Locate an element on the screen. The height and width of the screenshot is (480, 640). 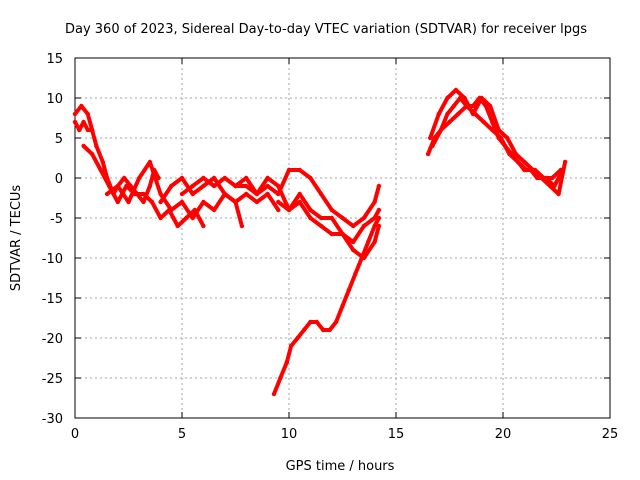
y-tick-label: -15 is located at coordinates (52, 299).